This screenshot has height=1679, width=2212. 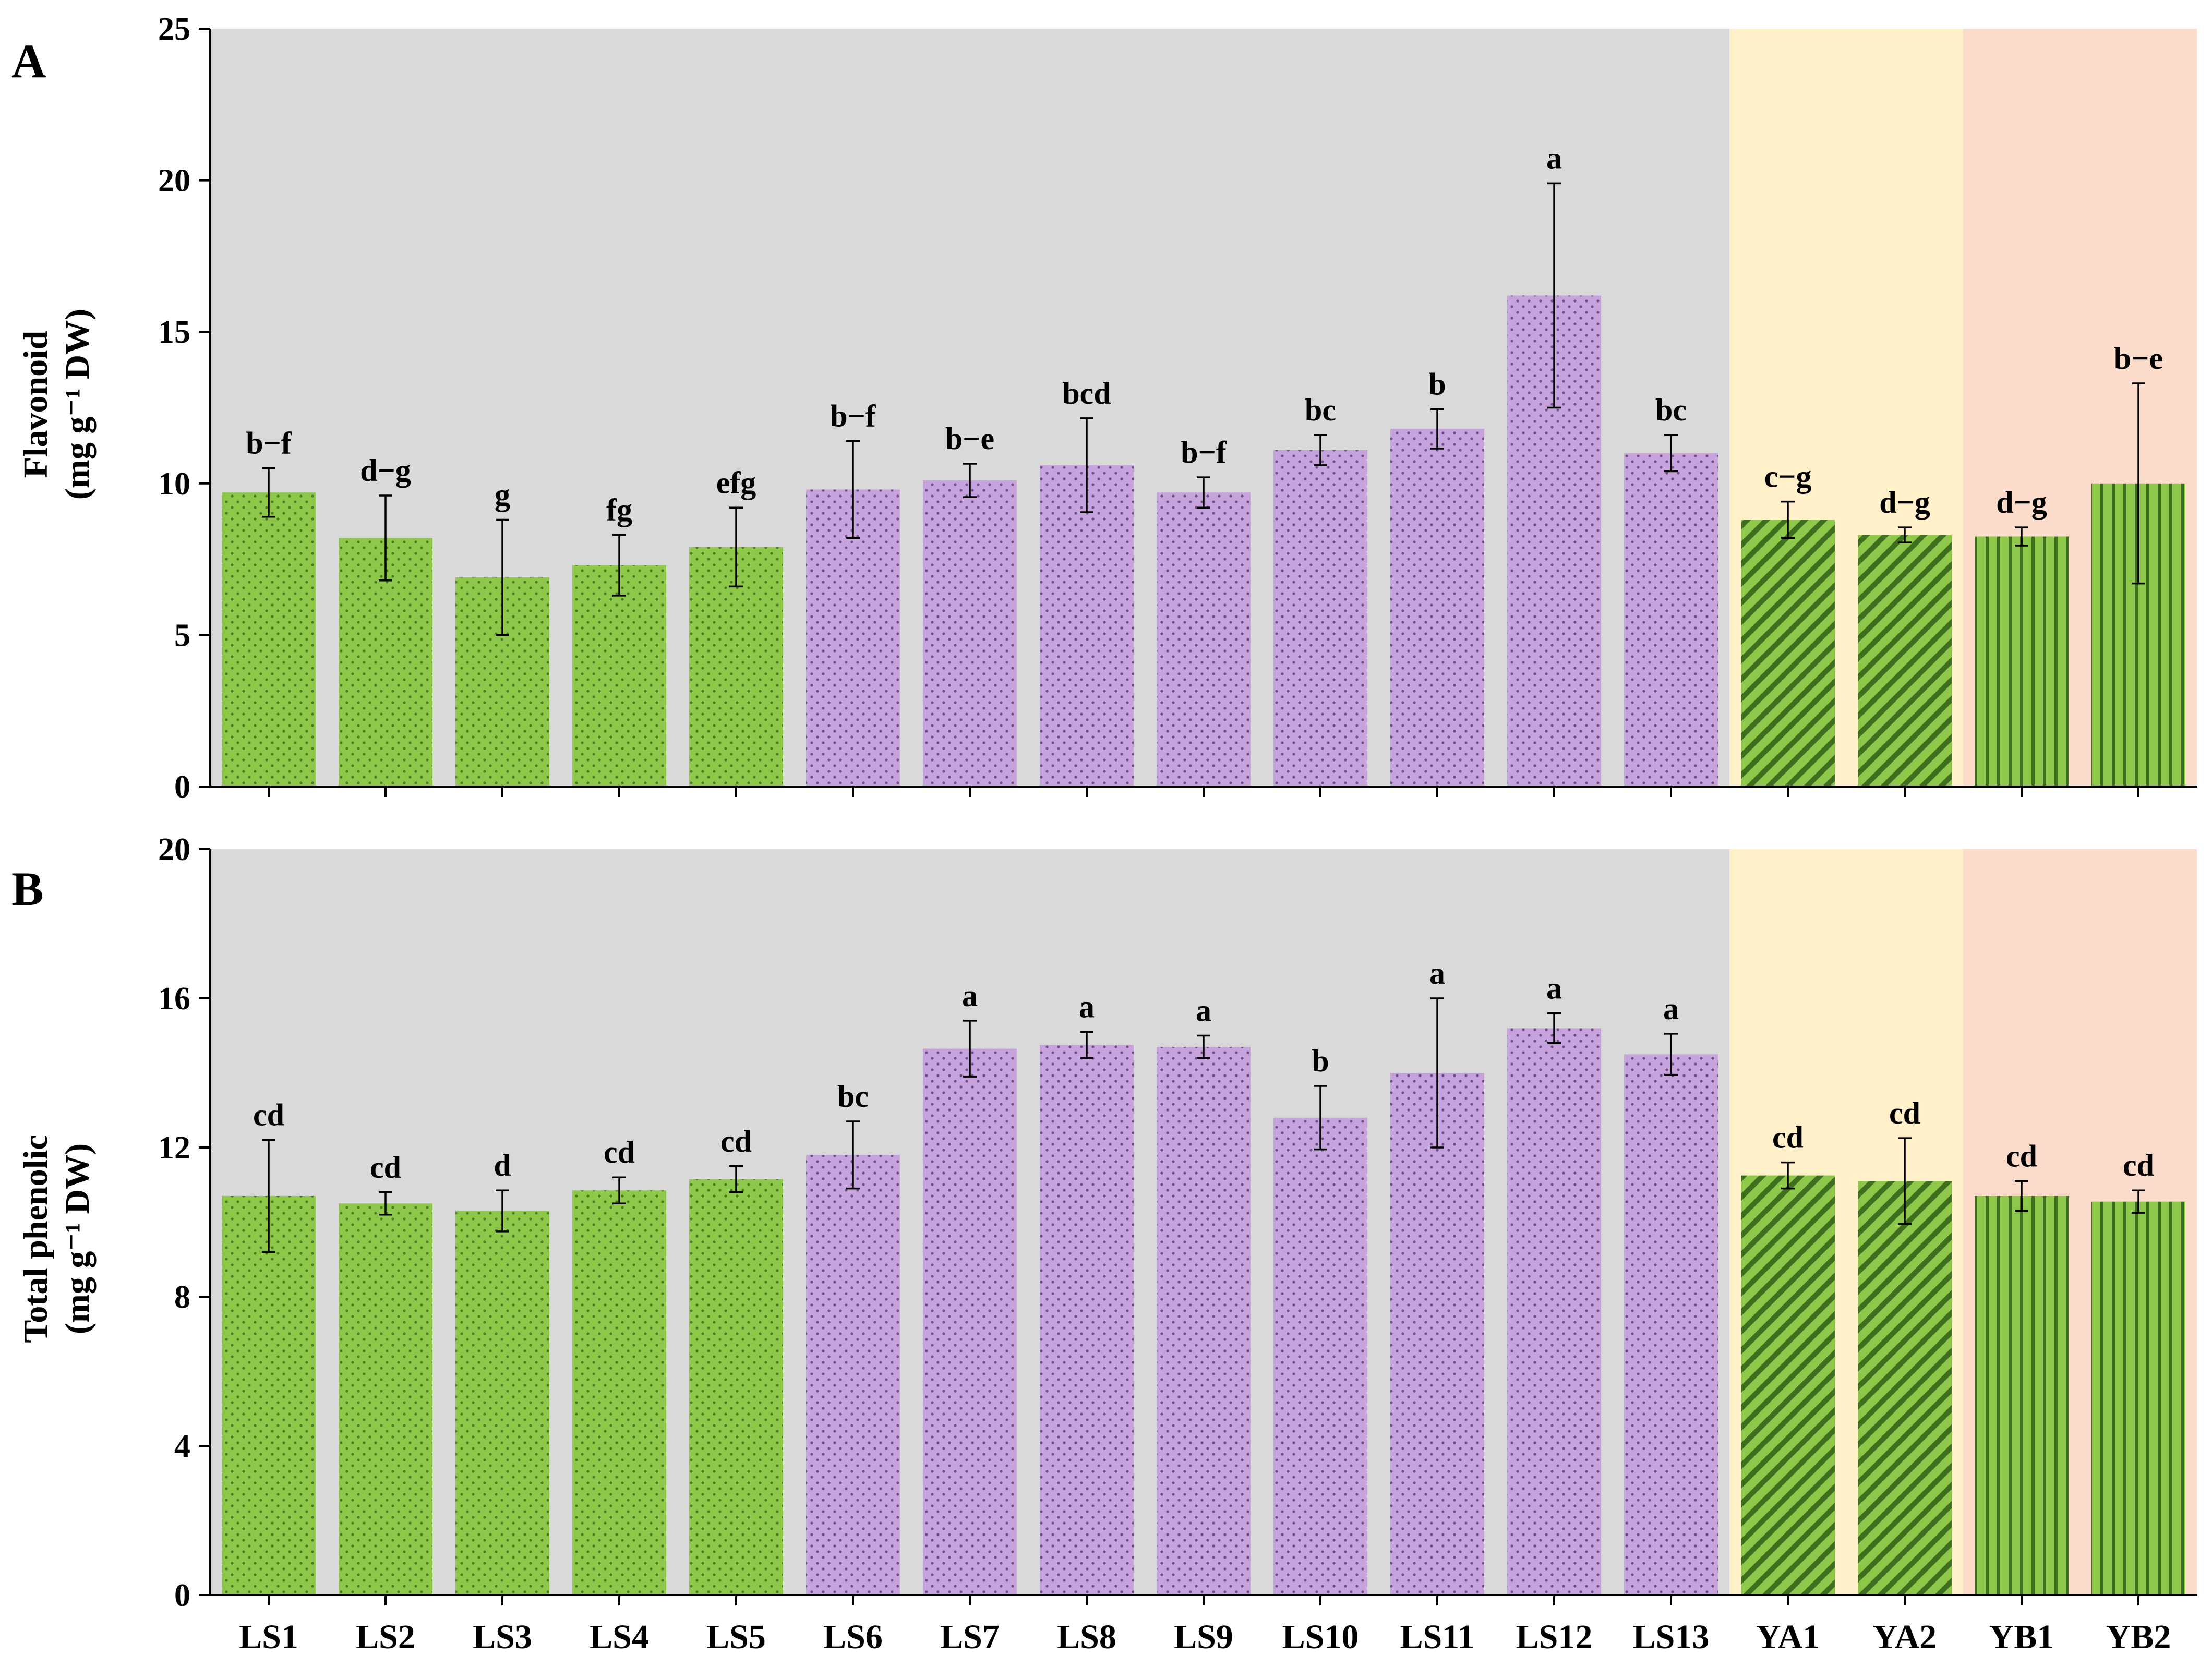 What do you see at coordinates (1555, 1637) in the screenshot?
I see `category-label-ls12: LS12` at bounding box center [1555, 1637].